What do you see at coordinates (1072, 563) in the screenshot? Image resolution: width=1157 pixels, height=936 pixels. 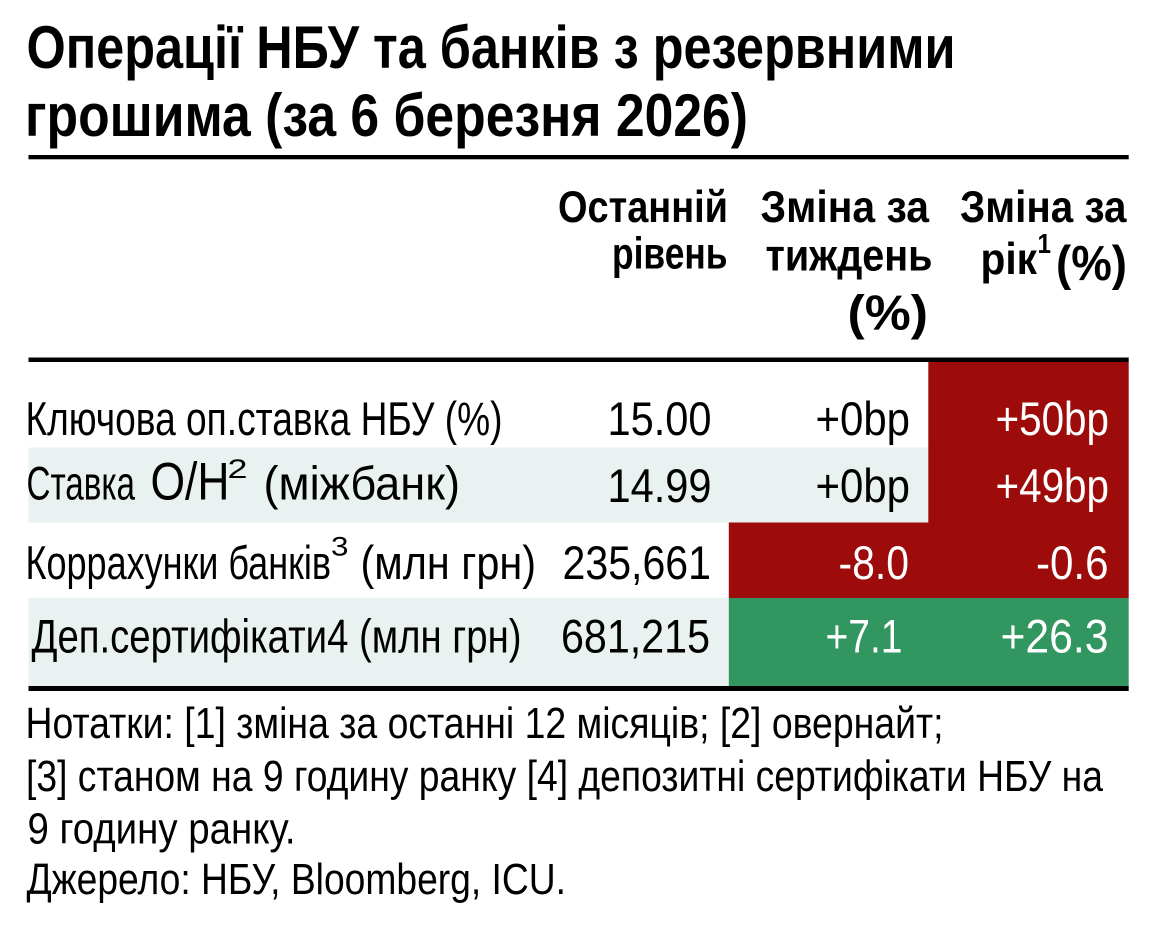 I see `svg-text: -0.6` at bounding box center [1072, 563].